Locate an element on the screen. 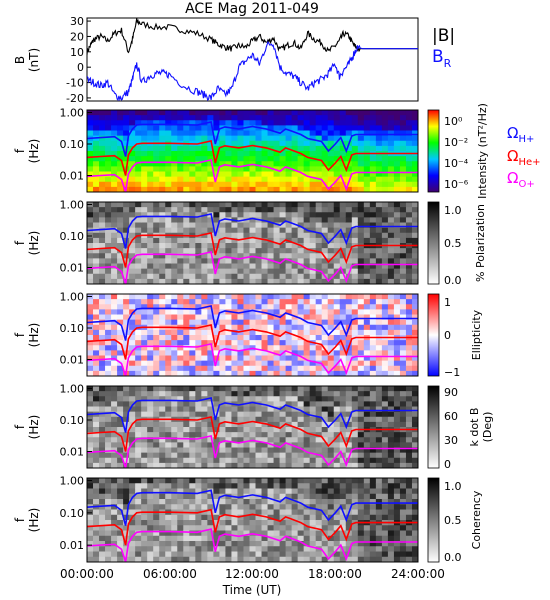 The image size is (550, 600). time-tick-3: 18:00:00 is located at coordinates (335, 574).